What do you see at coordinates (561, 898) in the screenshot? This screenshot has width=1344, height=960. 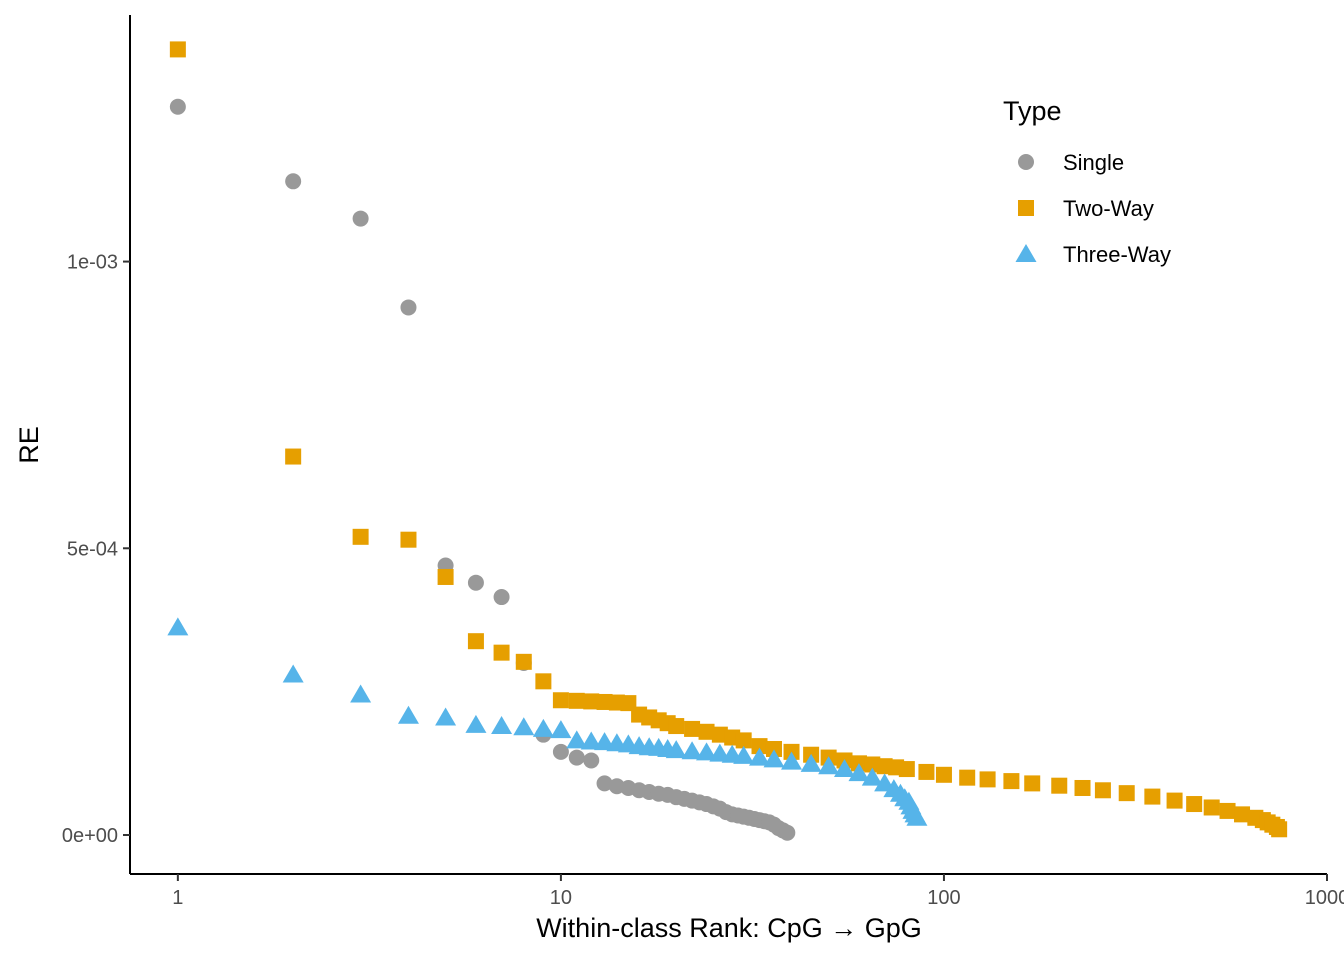 I see `x-tick-label: 10` at bounding box center [561, 898].